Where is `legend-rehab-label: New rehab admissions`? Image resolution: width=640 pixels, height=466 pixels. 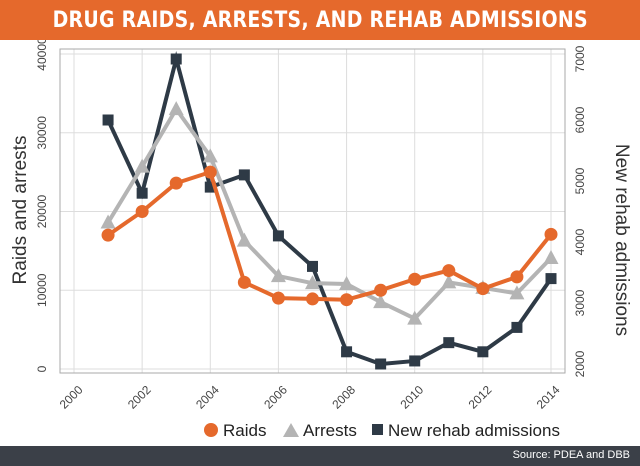
legend-rehab-label: New rehab admissions is located at coordinates (474, 430).